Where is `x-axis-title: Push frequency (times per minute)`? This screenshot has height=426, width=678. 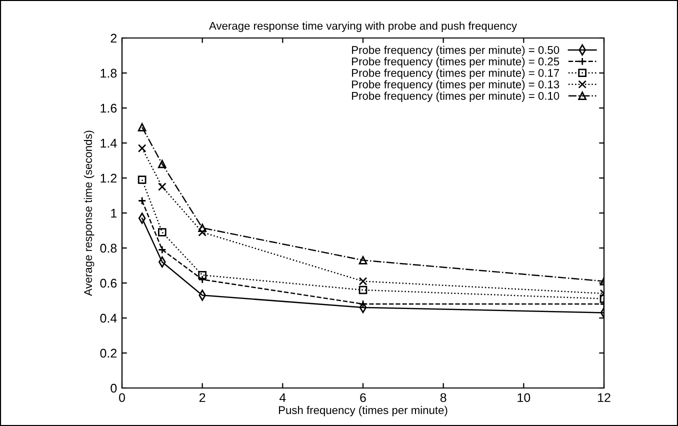 x-axis-title: Push frequency (times per minute) is located at coordinates (363, 411).